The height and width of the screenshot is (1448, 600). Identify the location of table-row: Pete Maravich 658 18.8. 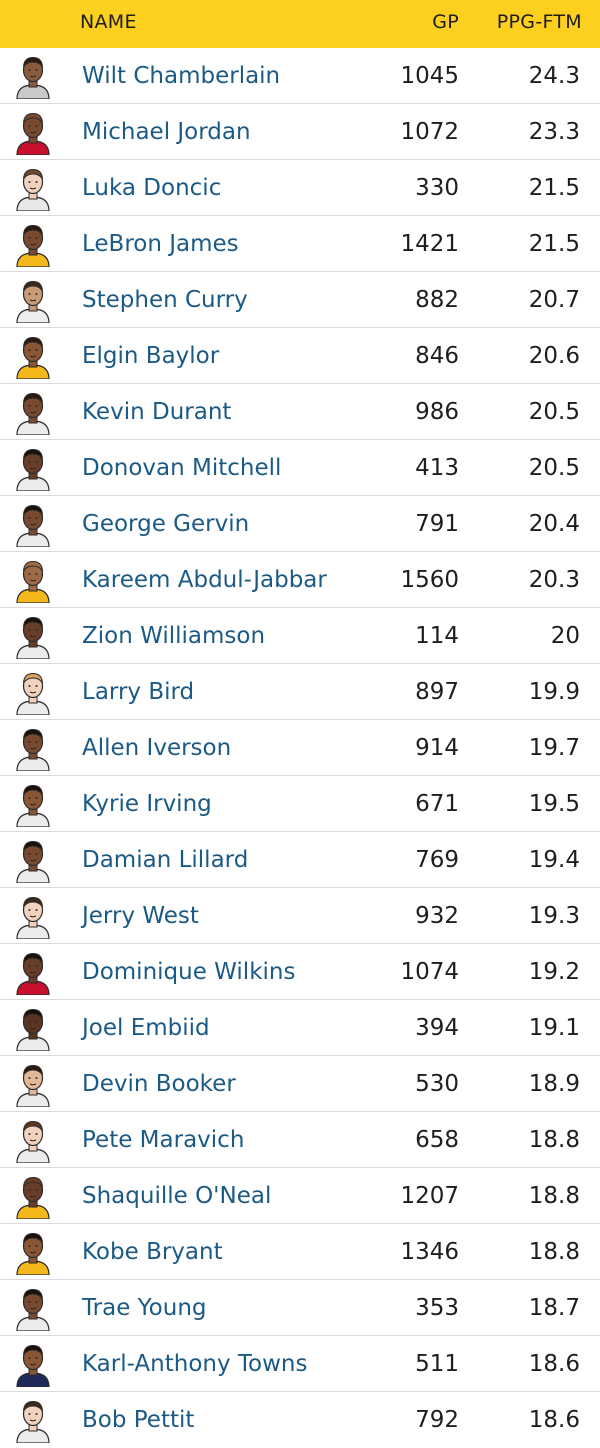
(300, 1140).